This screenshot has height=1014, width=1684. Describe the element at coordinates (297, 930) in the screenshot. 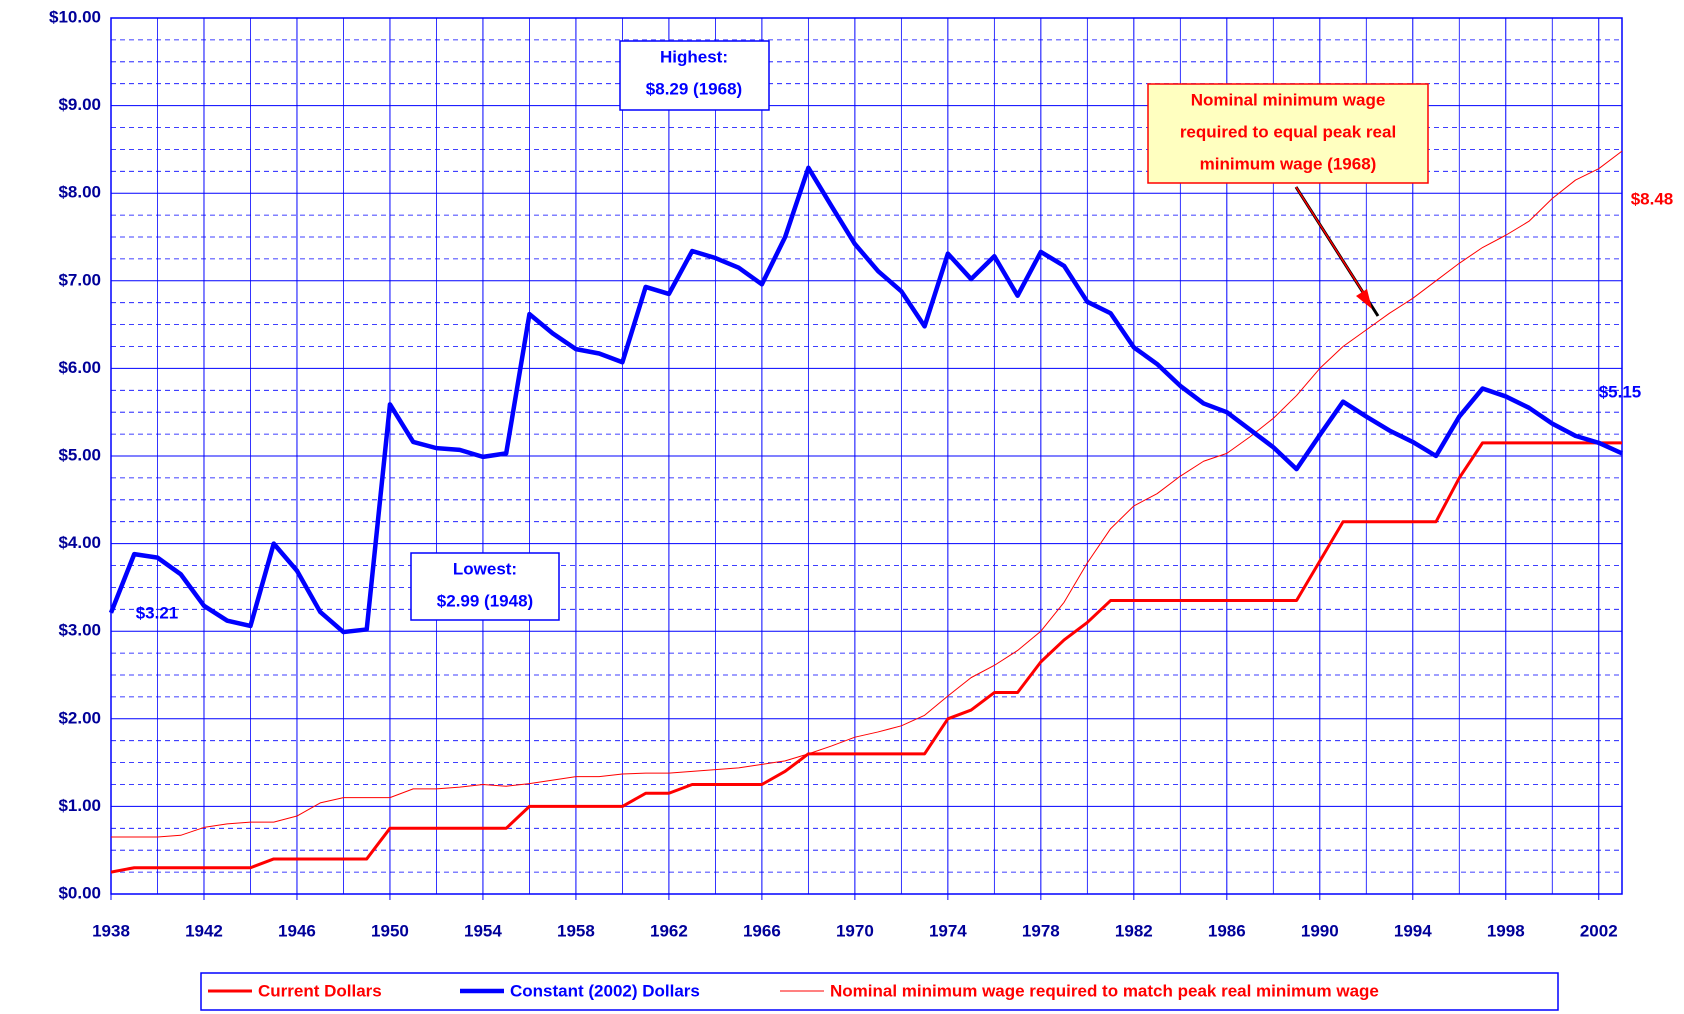

I see `x-tick-label: 1946` at that location.